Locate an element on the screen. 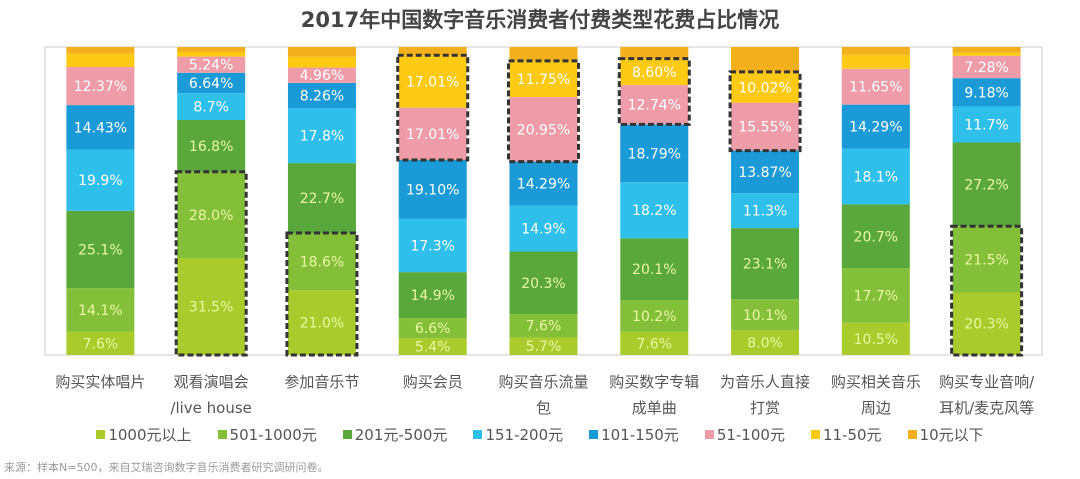  legend-item: 51-100元 is located at coordinates (744, 434).